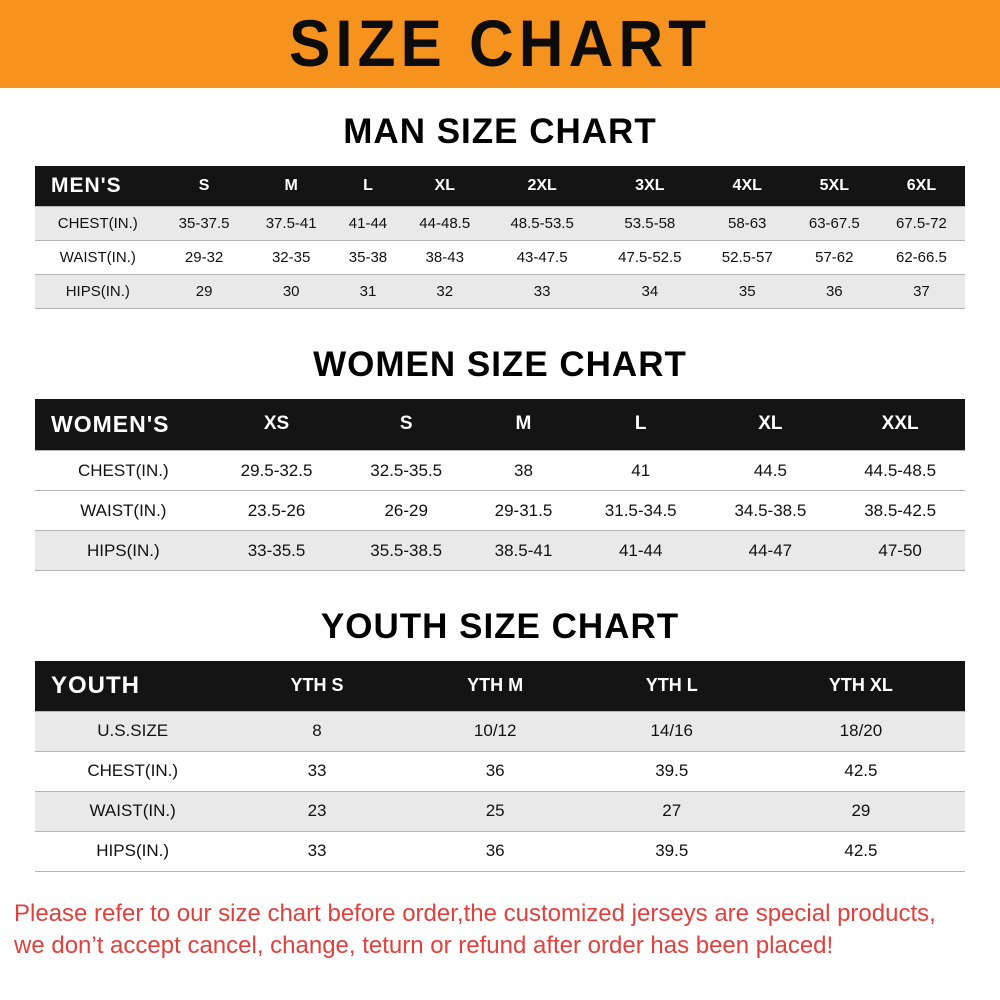  Describe the element at coordinates (406, 470) in the screenshot. I see `size-value: 32.5-35.5` at that location.